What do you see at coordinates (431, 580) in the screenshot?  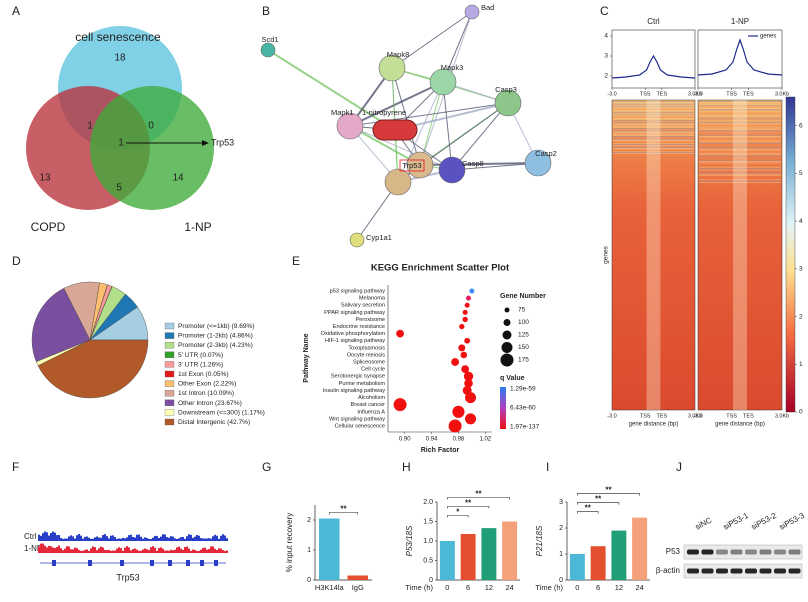 I see `y-tick-label: 0` at bounding box center [431, 580].